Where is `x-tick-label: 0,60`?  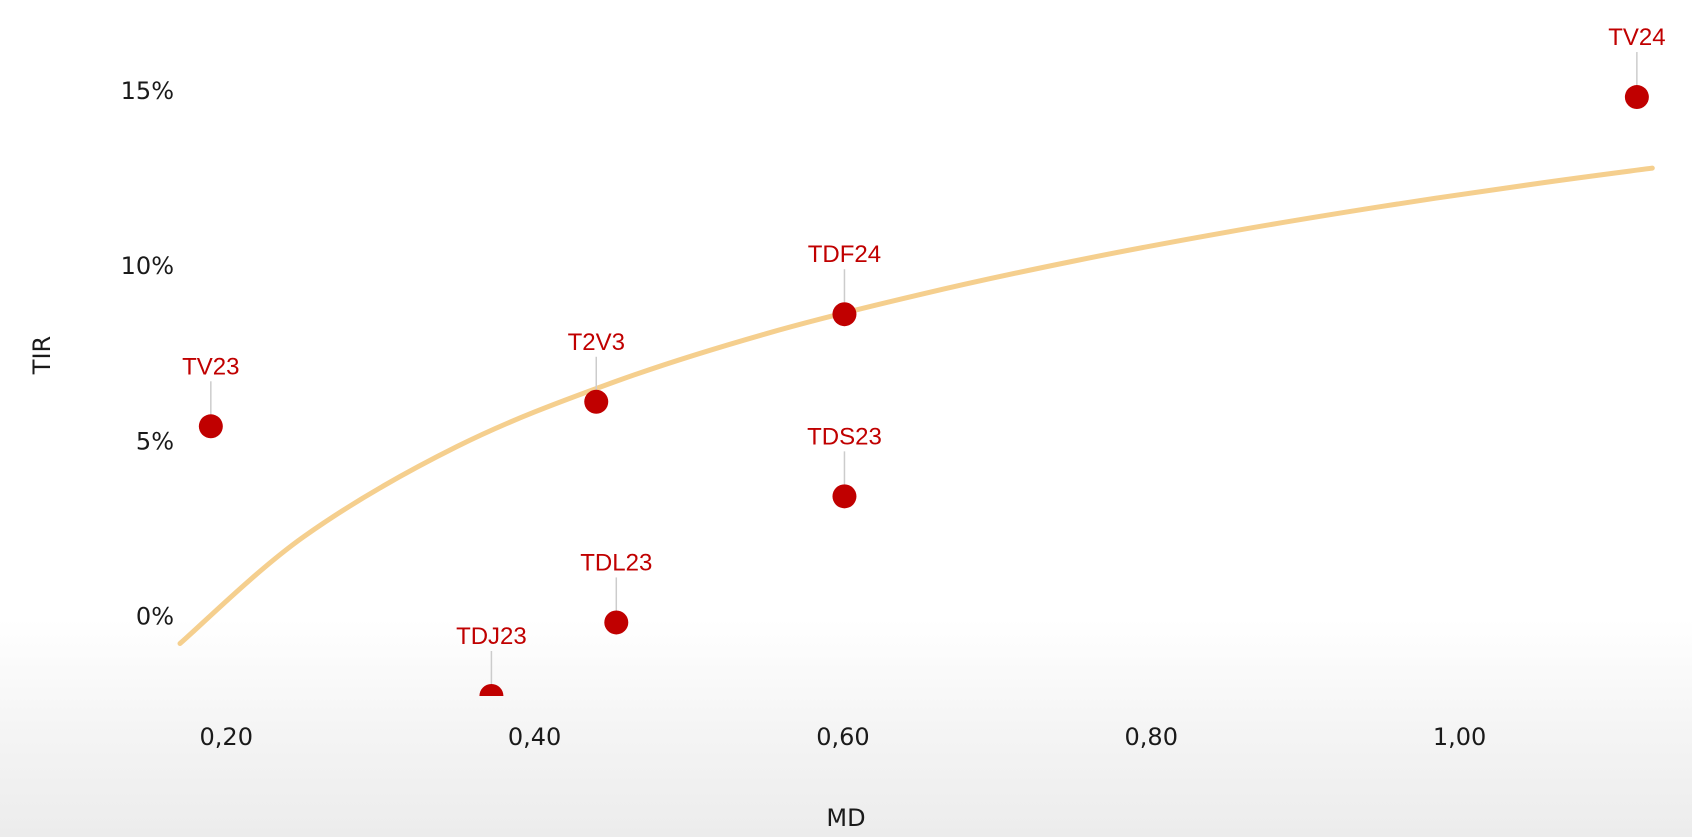 x-tick-label: 0,60 is located at coordinates (842, 737).